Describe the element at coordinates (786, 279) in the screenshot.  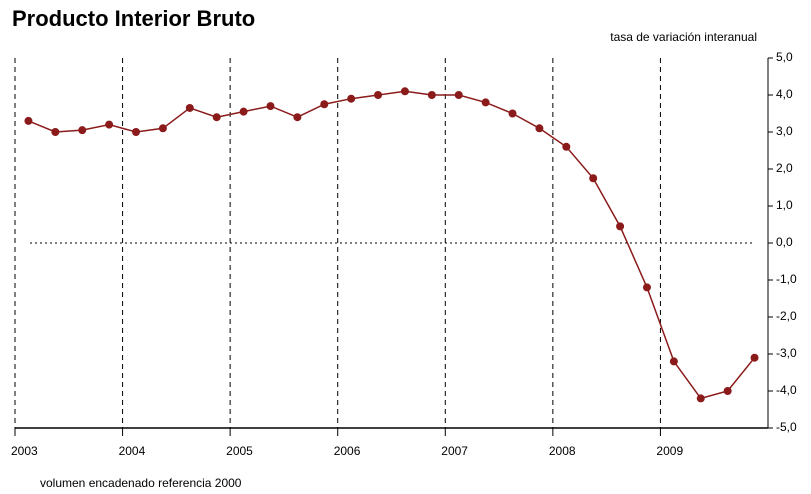
I see `y-tick-label: -1,0` at that location.